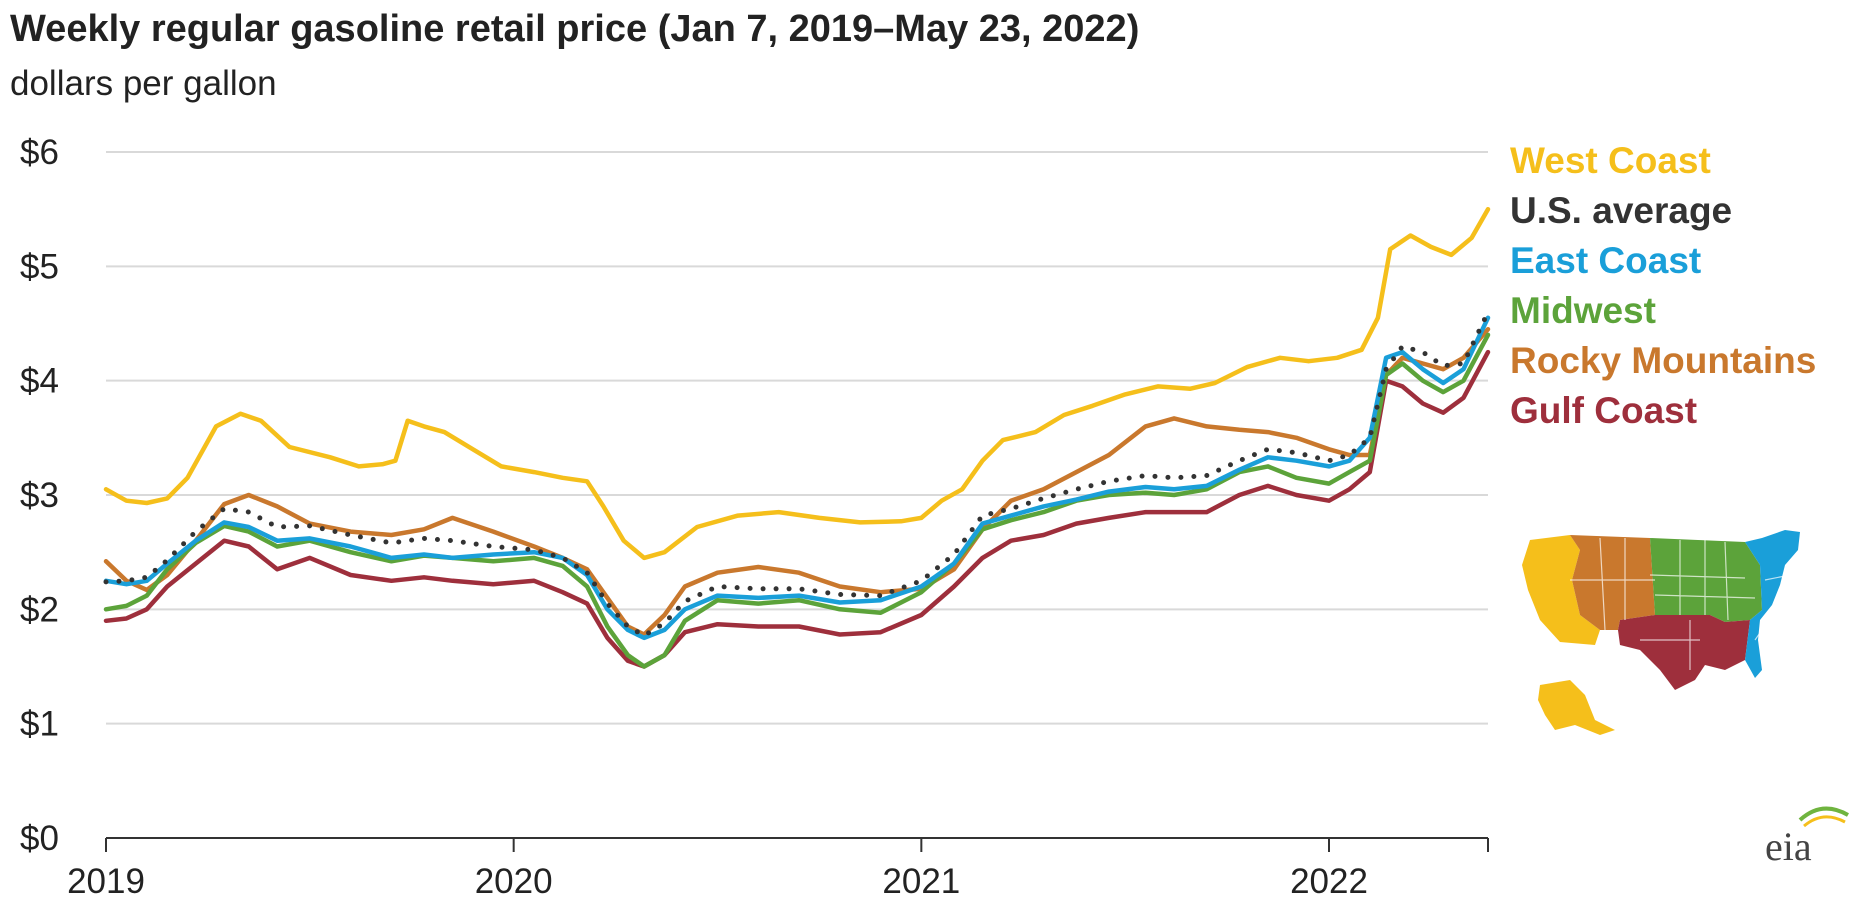 This screenshot has width=1876, height=900. I want to click on x-tick-label: 2020, so click(514, 881).